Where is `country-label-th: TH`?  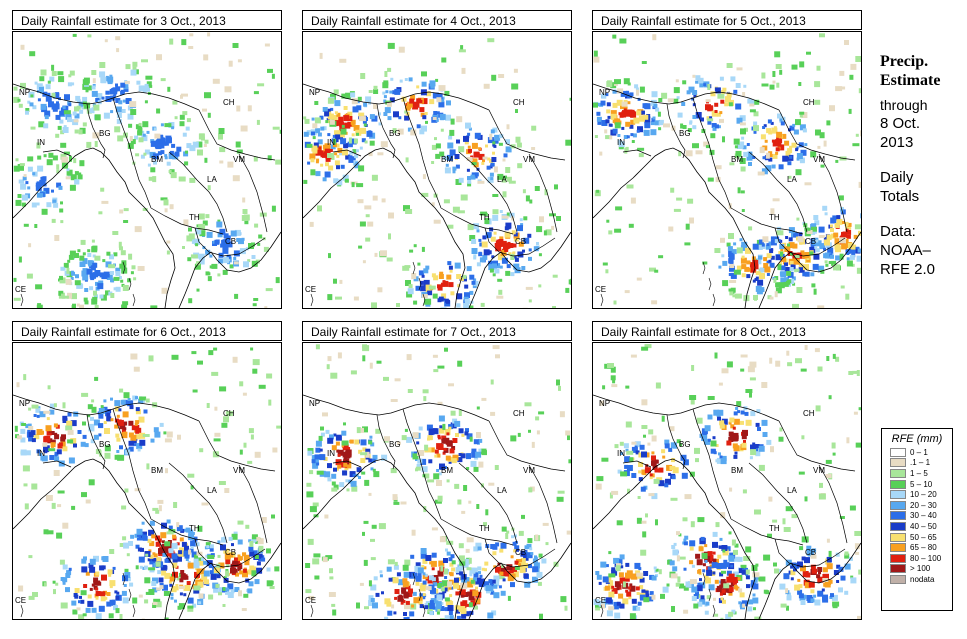
country-label-th: TH is located at coordinates (484, 217).